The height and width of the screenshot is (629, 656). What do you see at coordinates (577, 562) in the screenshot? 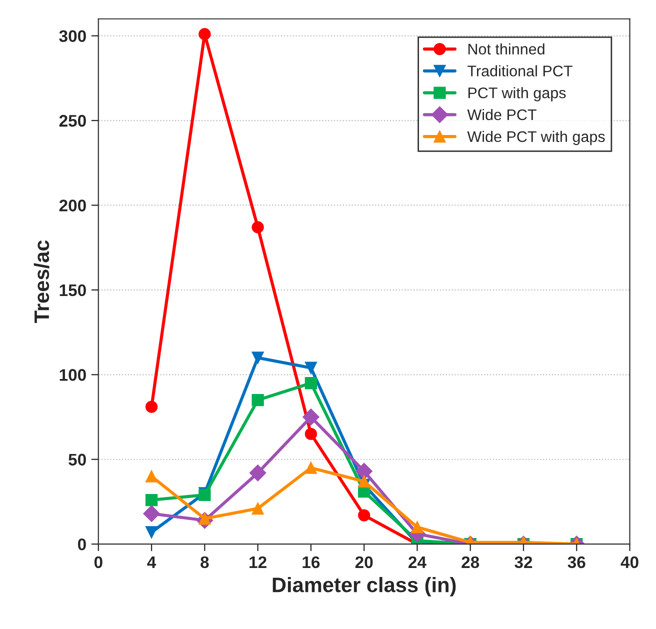
I see `x-tick-label: 36` at bounding box center [577, 562].